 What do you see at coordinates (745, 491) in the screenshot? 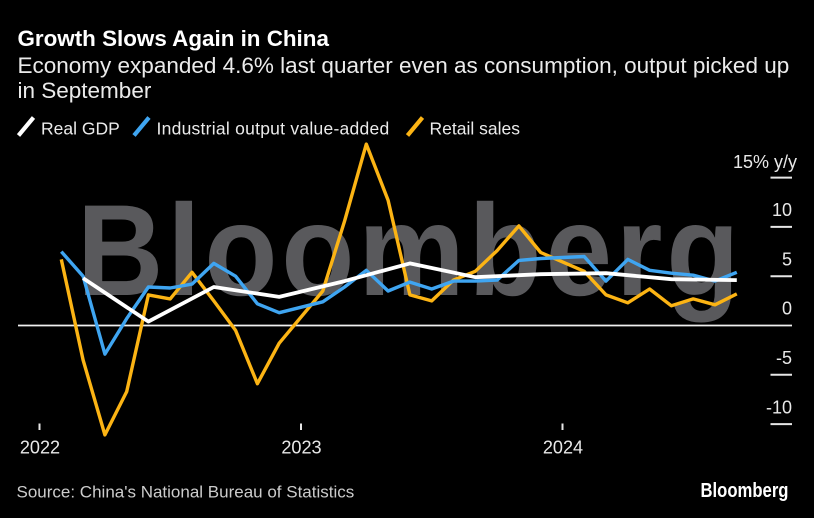
I see `svg-text: Bloomberg` at bounding box center [745, 491].